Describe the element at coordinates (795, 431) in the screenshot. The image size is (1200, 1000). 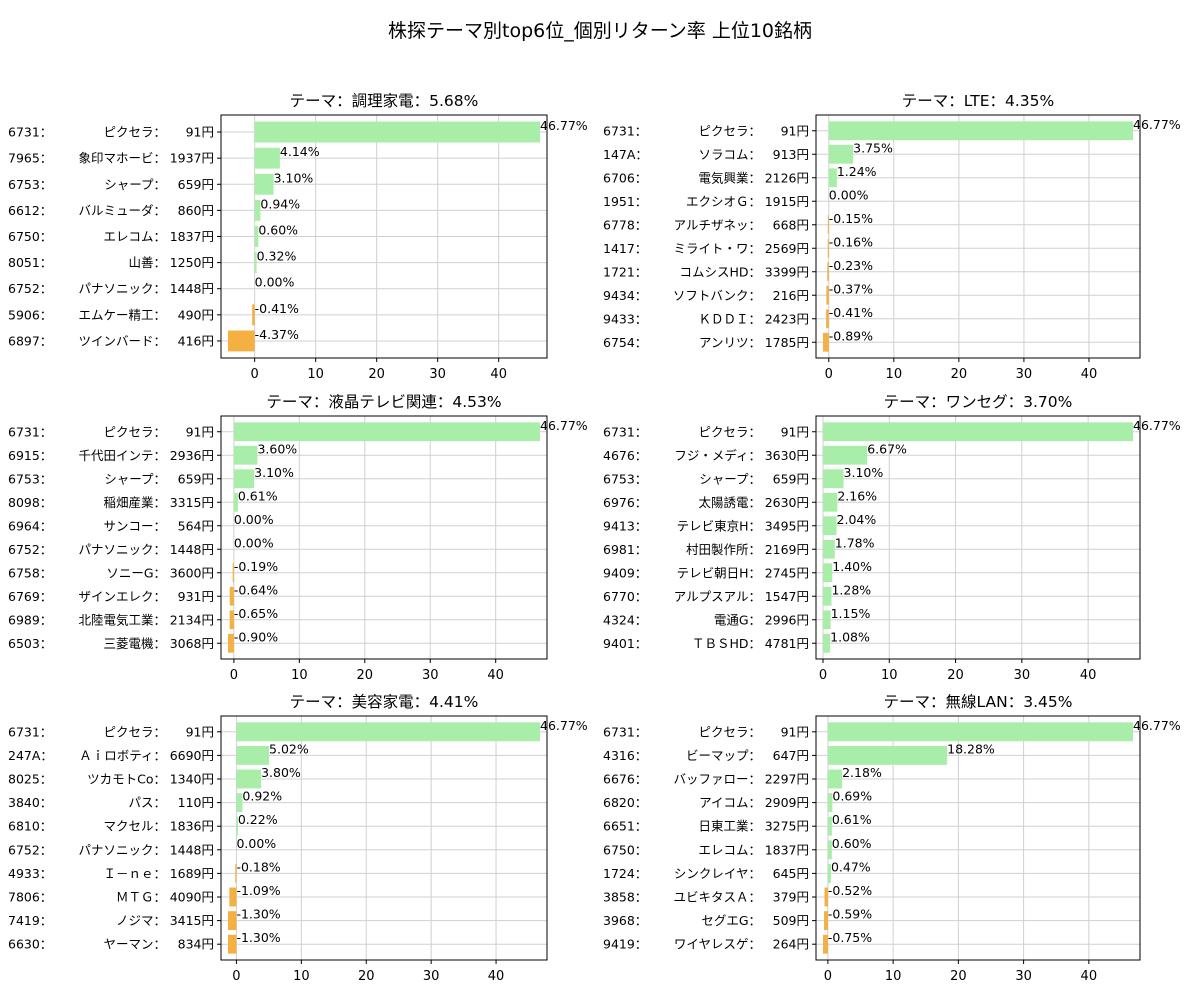
I see `bar-price-label: 91円` at that location.